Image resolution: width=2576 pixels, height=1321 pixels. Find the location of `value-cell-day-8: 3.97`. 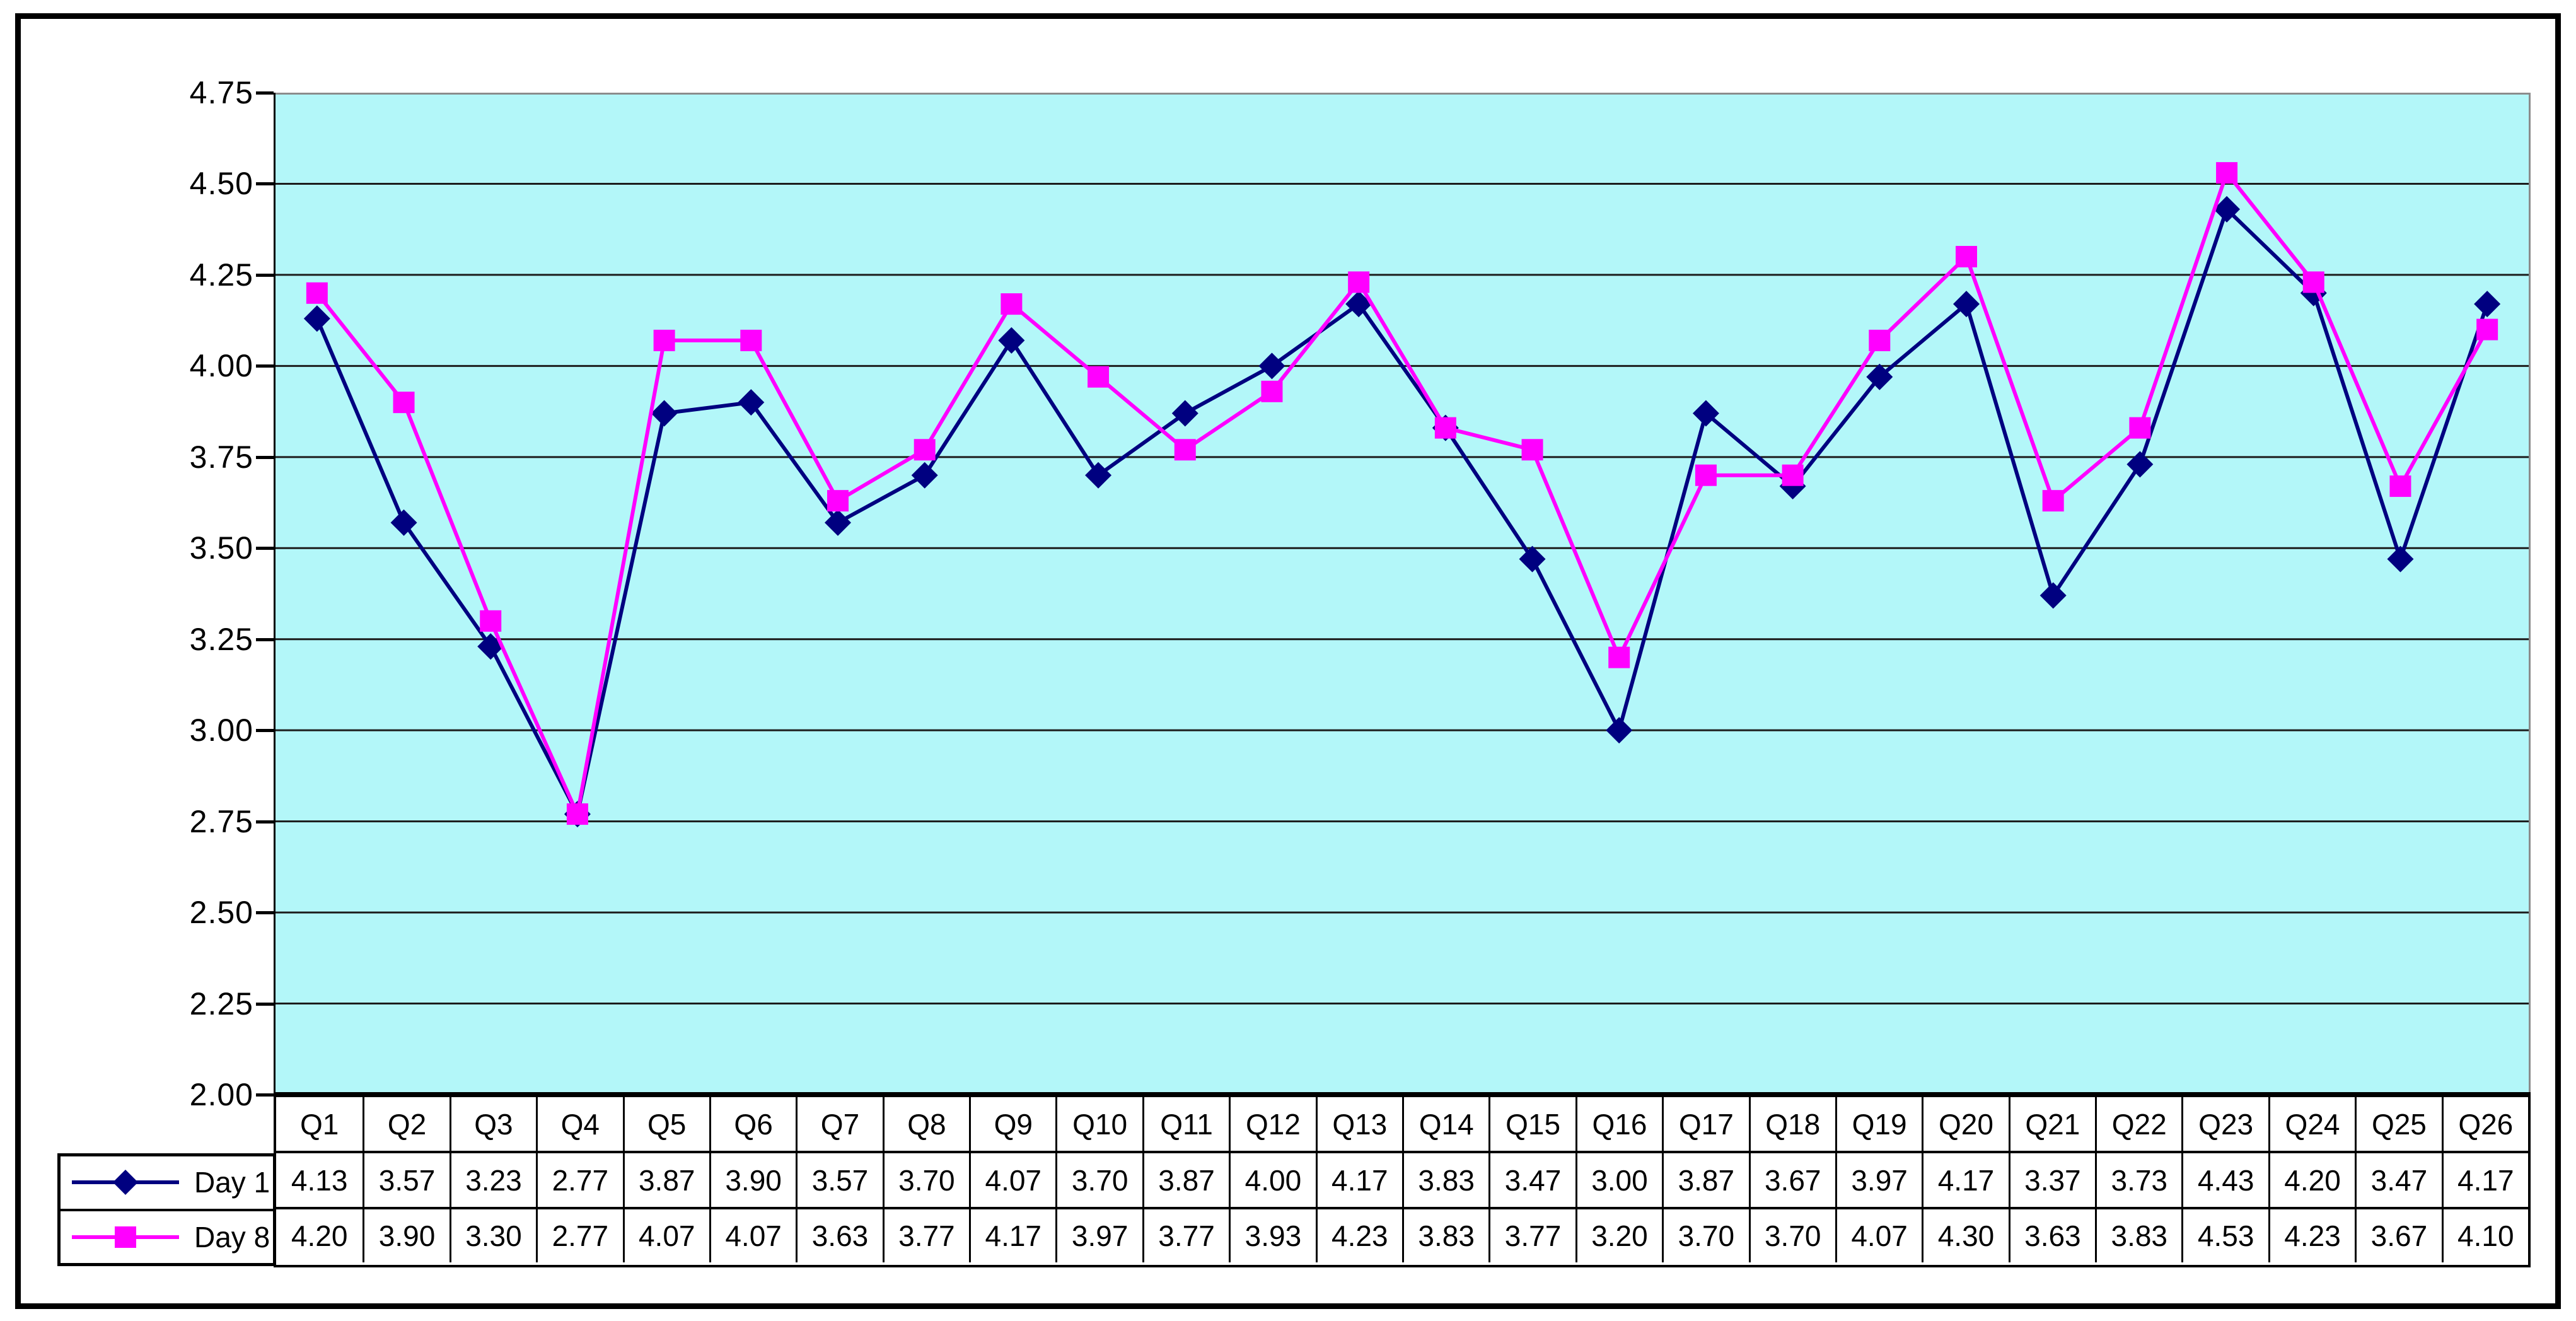

value-cell-day-8: 3.97 is located at coordinates (1098, 1235).